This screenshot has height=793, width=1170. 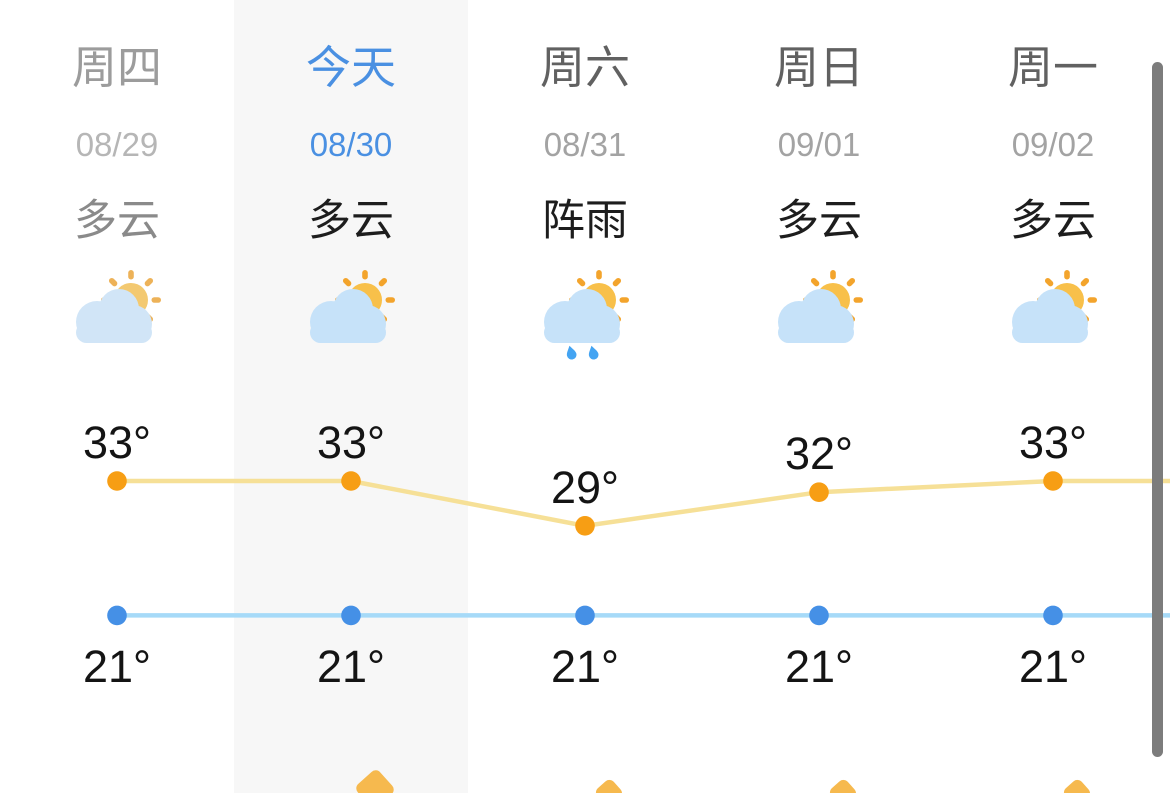 I want to click on day-date-label: 08/31, so click(x=585, y=144).